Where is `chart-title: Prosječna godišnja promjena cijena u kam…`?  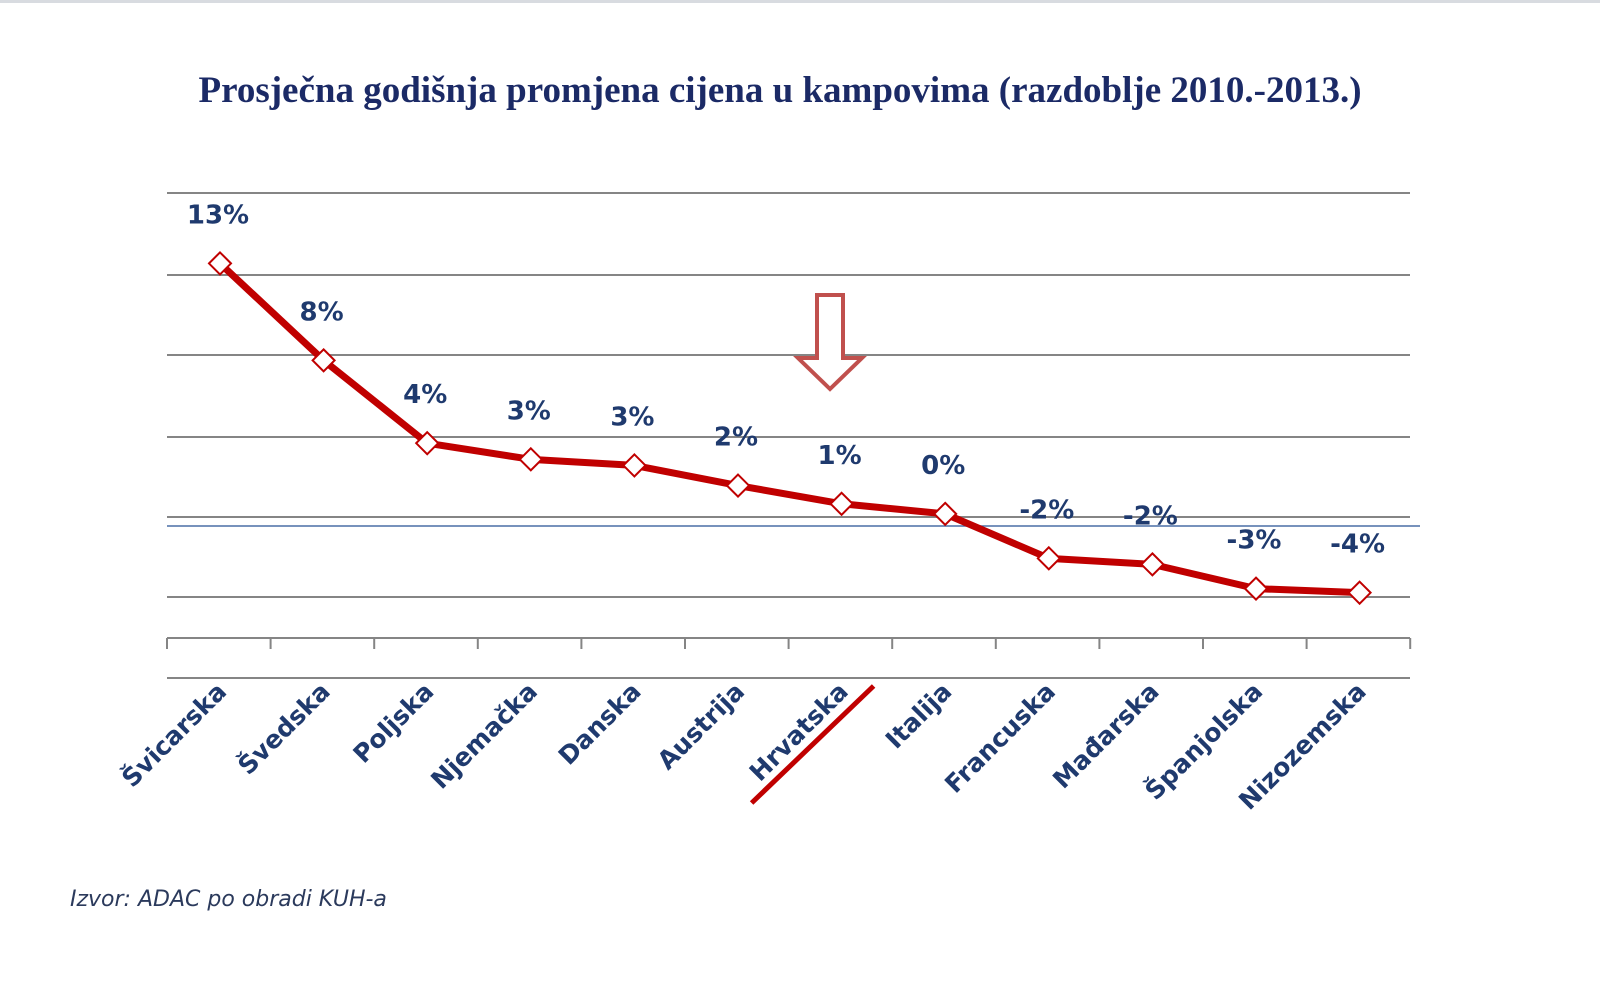
chart-title: Prosječna godišnja promjena cijena u kam… is located at coordinates (780, 90).